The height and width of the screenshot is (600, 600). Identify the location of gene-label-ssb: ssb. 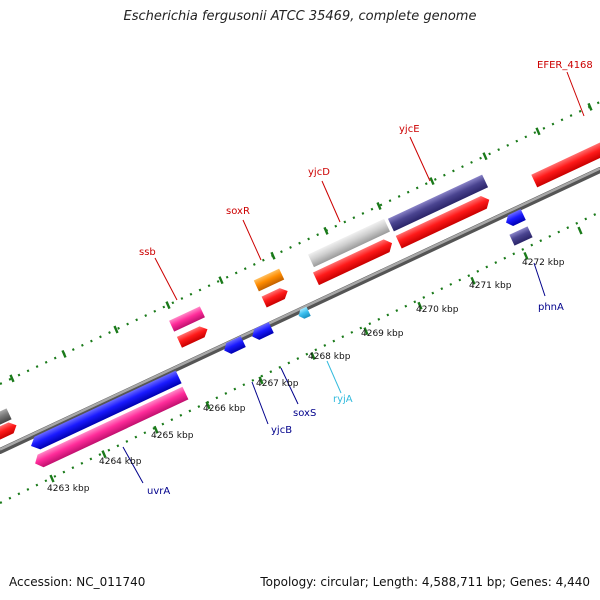
(147, 252).